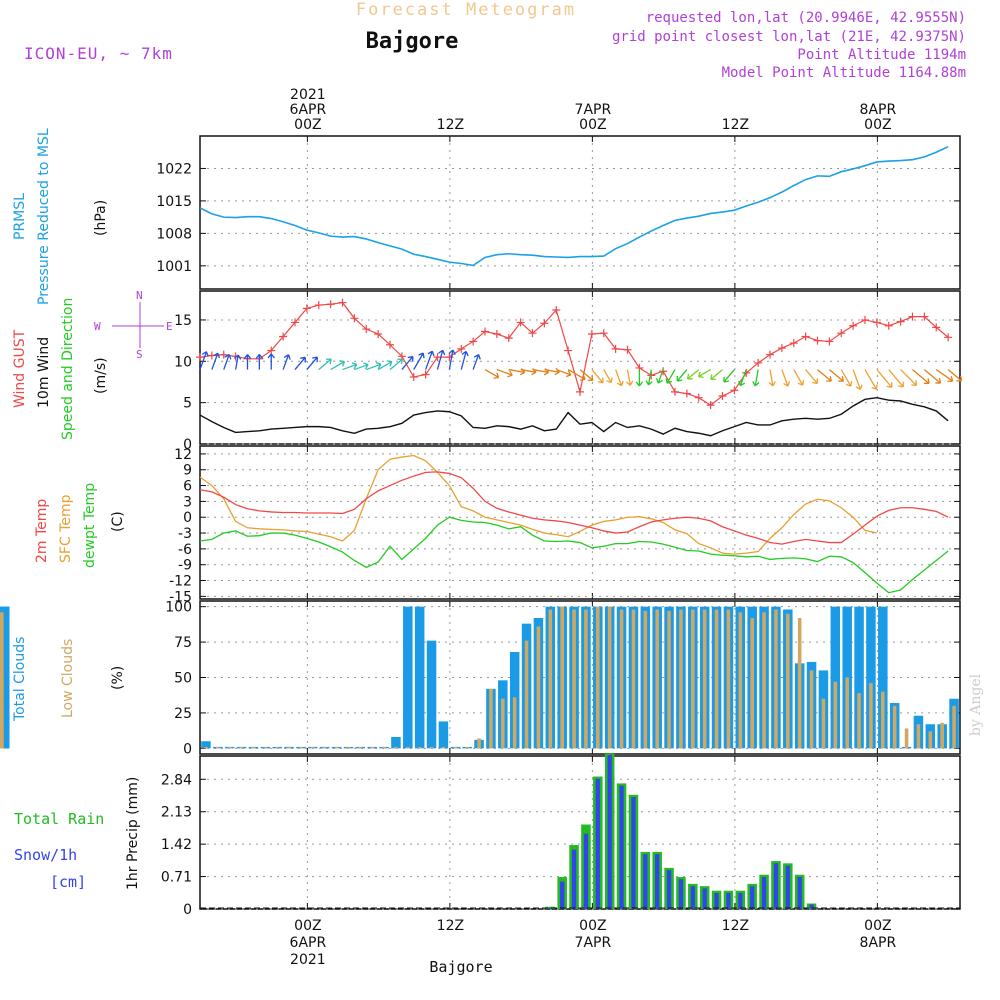 This screenshot has height=1000, width=1000. I want to click on top-time-label: 8APR, so click(878, 110).